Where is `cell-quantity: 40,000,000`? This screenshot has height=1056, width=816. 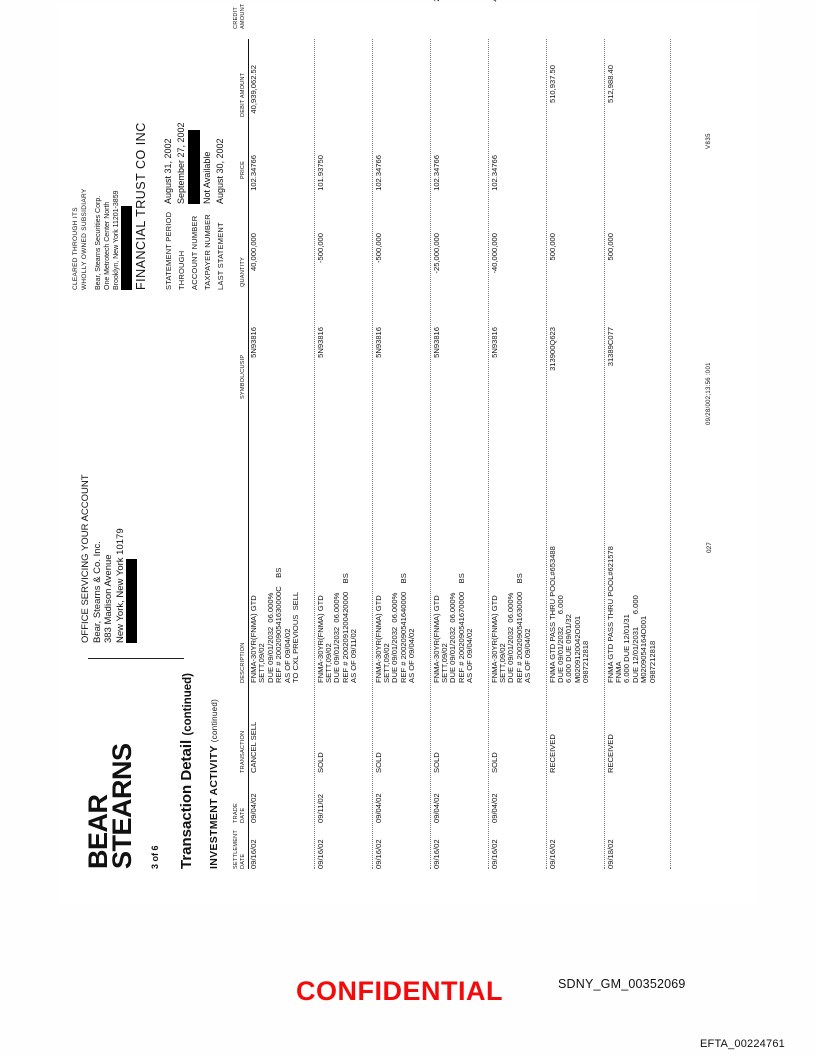
cell-quantity: 40,000,000 is located at coordinates (253, 252).